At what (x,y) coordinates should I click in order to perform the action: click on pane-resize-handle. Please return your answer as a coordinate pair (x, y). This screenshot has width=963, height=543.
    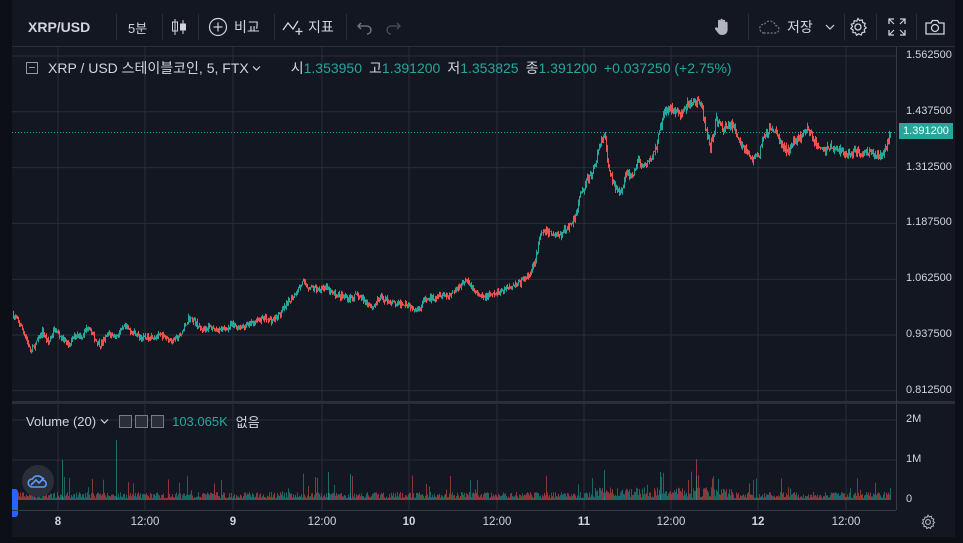
    Looking at the image, I should click on (13, 503).